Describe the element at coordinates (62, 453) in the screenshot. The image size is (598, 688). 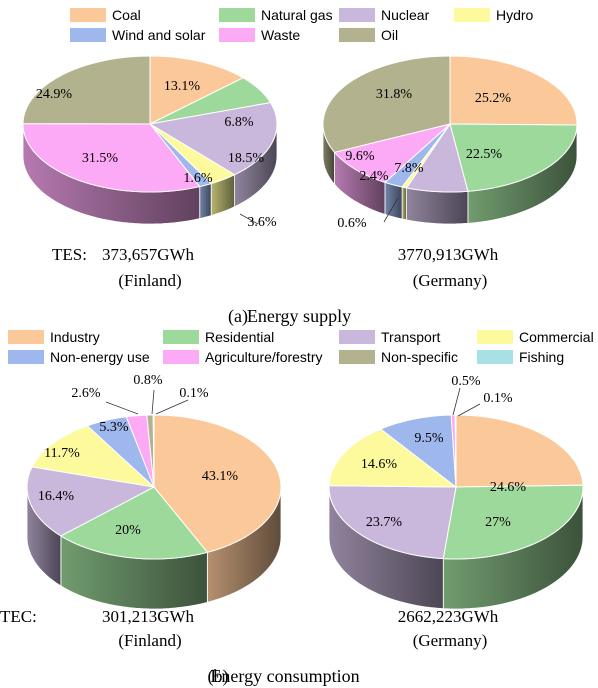
I see `data-label-commercial: 11.7%` at that location.